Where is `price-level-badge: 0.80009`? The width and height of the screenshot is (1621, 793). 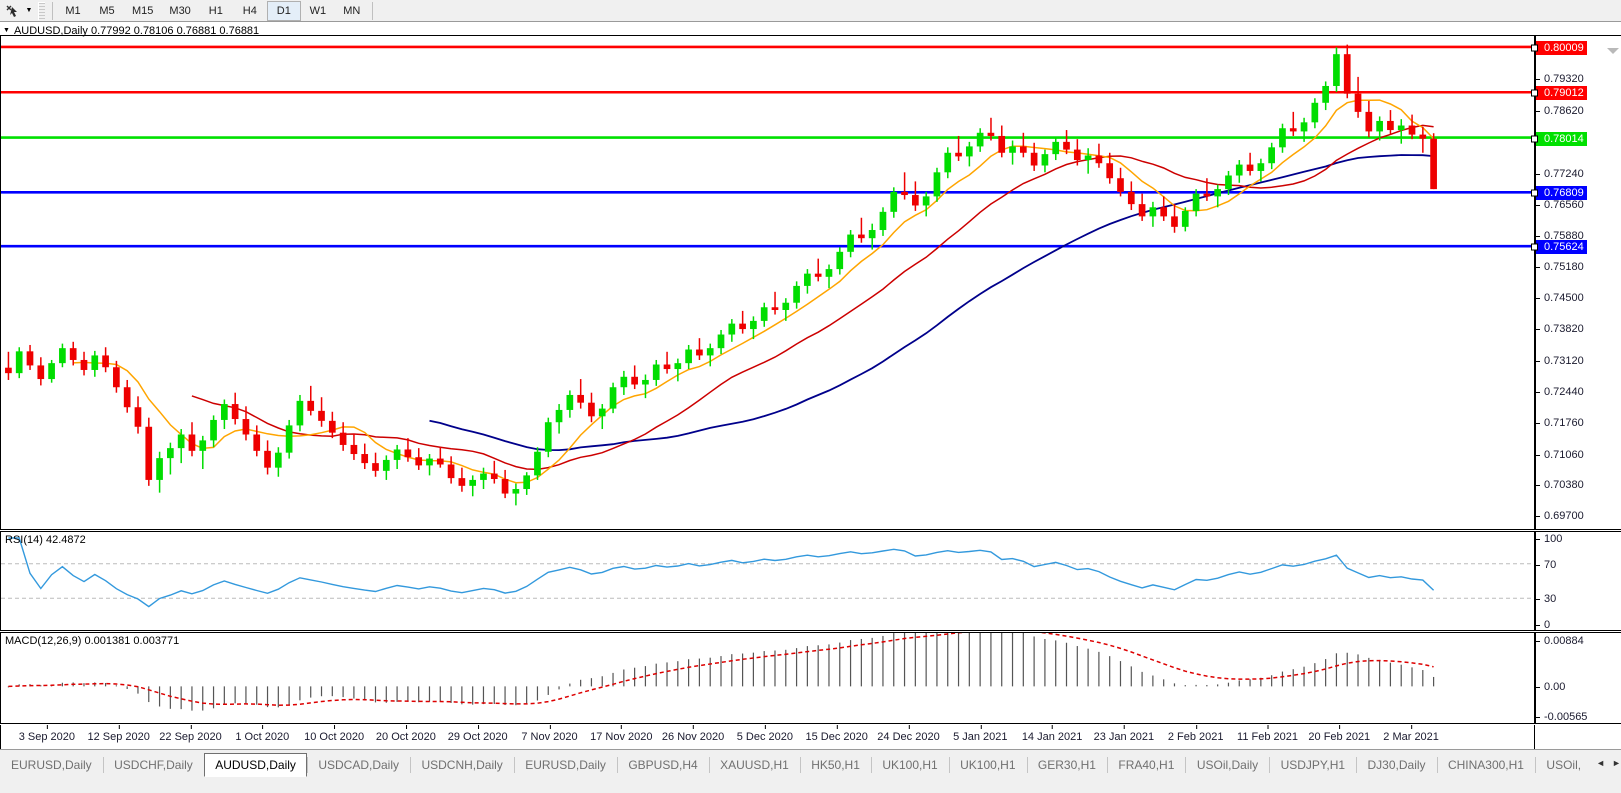 price-level-badge: 0.80009 is located at coordinates (1559, 47).